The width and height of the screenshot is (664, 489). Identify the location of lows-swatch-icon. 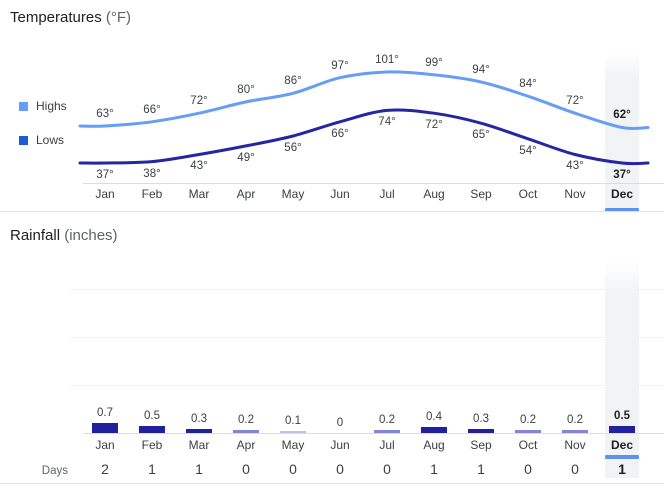
(23, 140).